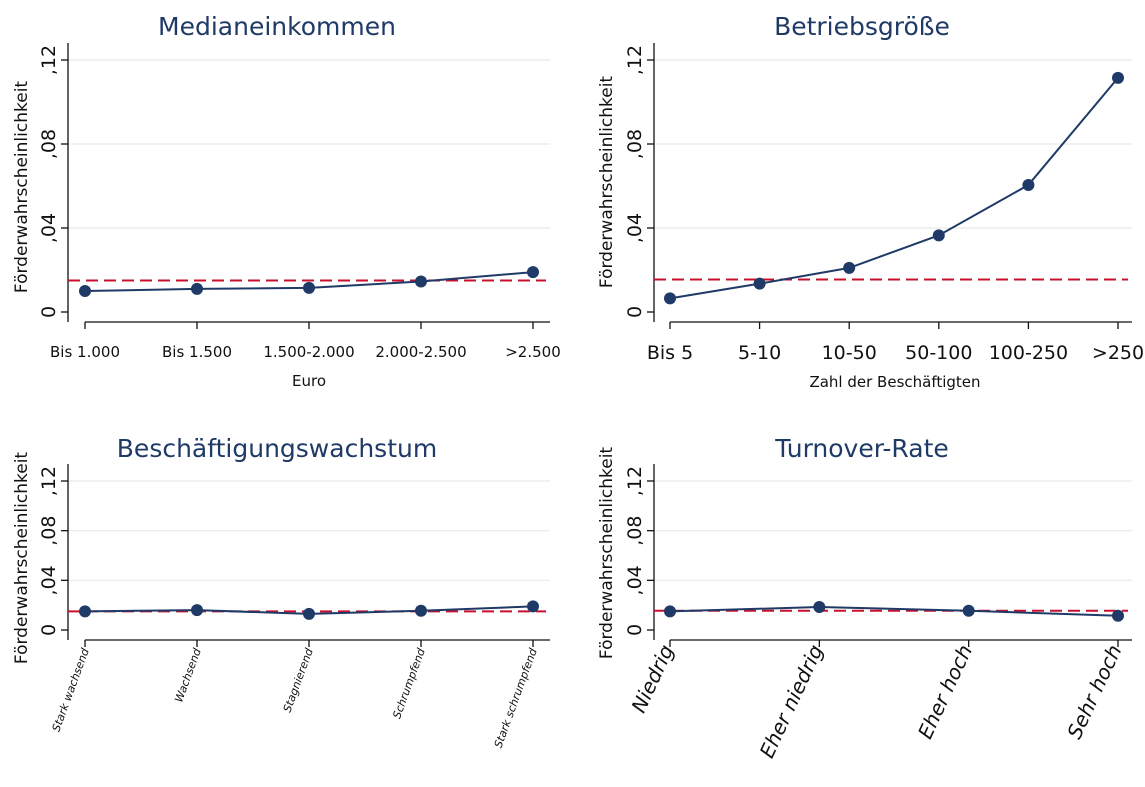 The width and height of the screenshot is (1145, 787). Describe the element at coordinates (277, 26) in the screenshot. I see `chart-title: Medianeinkommen` at that location.